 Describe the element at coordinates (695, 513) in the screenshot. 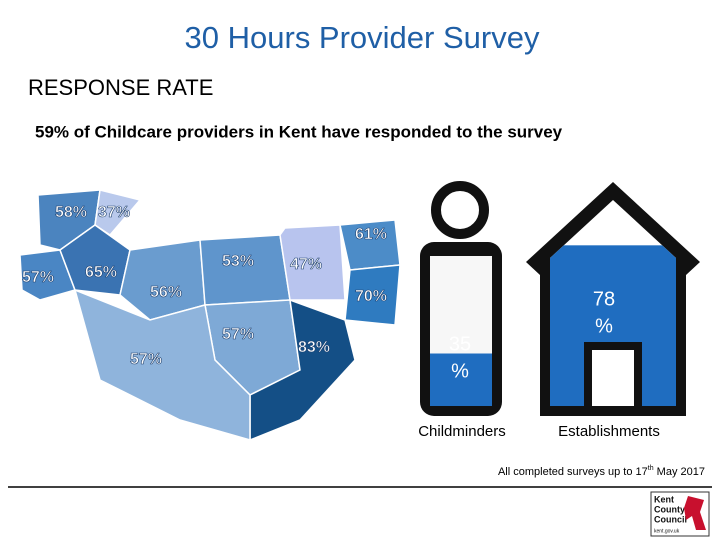

I see `logo-horse` at that location.